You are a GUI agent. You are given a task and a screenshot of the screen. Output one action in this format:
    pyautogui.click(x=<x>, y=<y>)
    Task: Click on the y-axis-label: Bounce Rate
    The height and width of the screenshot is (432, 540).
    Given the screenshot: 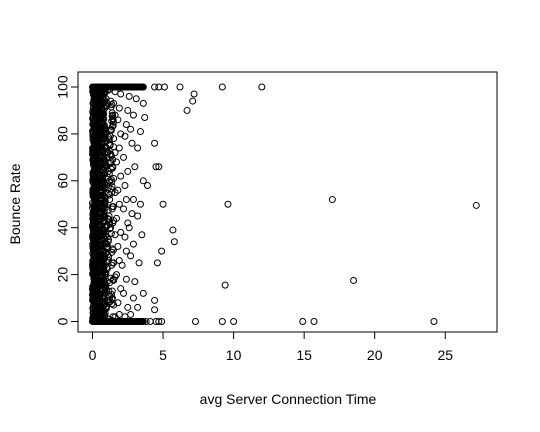 What is the action you would take?
    pyautogui.click(x=15, y=203)
    